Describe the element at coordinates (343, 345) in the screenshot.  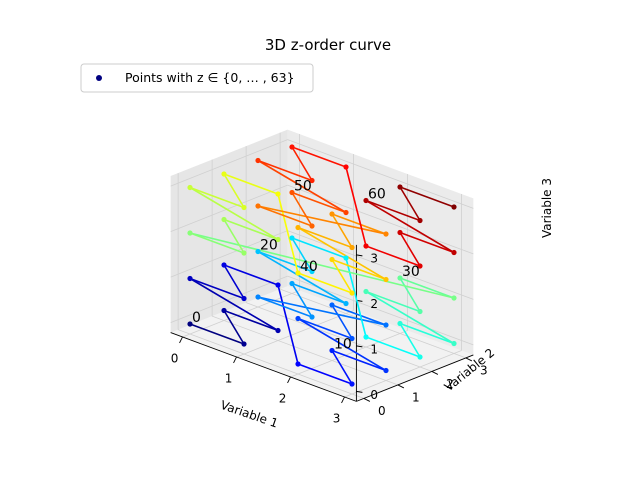
I see `index-annotation: 10` at that location.